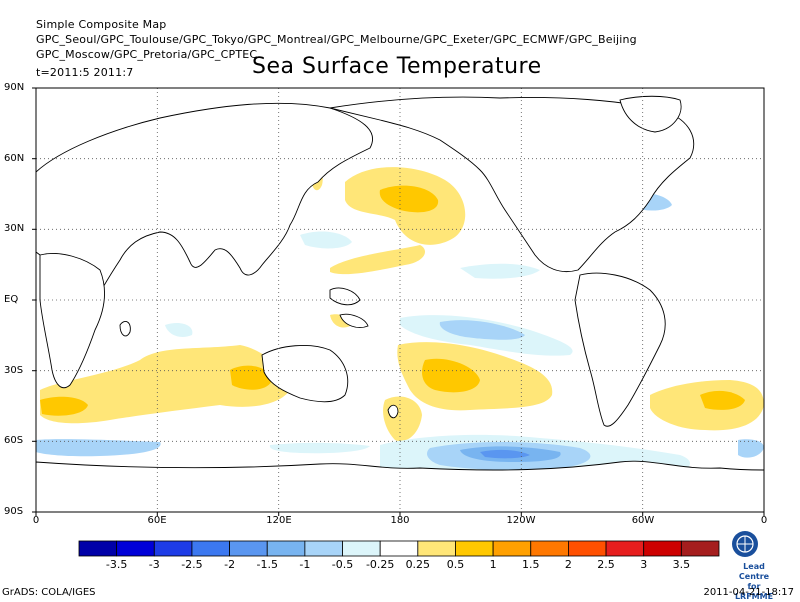 The width and height of the screenshot is (800, 602). I want to click on colorbar-tick-label: -0.25, so click(380, 564).